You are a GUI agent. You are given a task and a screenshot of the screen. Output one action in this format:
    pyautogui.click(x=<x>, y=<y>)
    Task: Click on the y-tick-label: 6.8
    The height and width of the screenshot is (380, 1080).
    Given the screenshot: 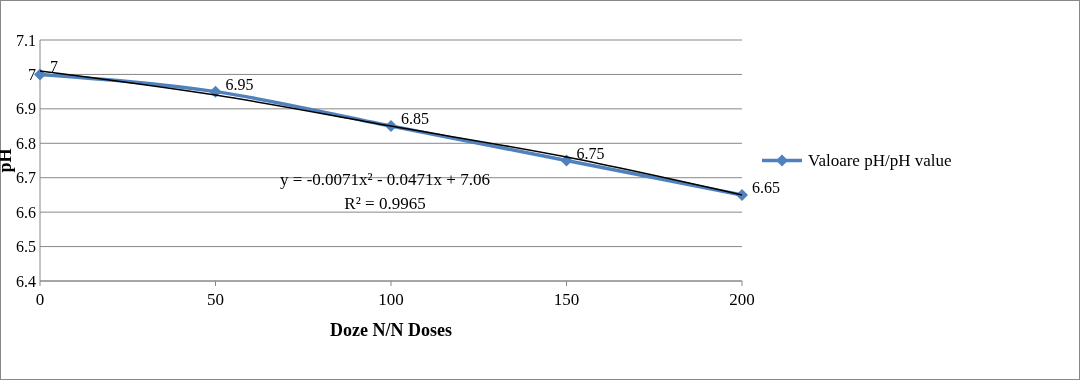 What is the action you would take?
    pyautogui.click(x=26, y=143)
    